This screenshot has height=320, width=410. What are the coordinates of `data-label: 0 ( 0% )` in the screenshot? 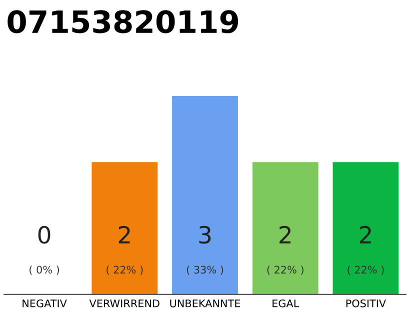 It's located at (45, 250).